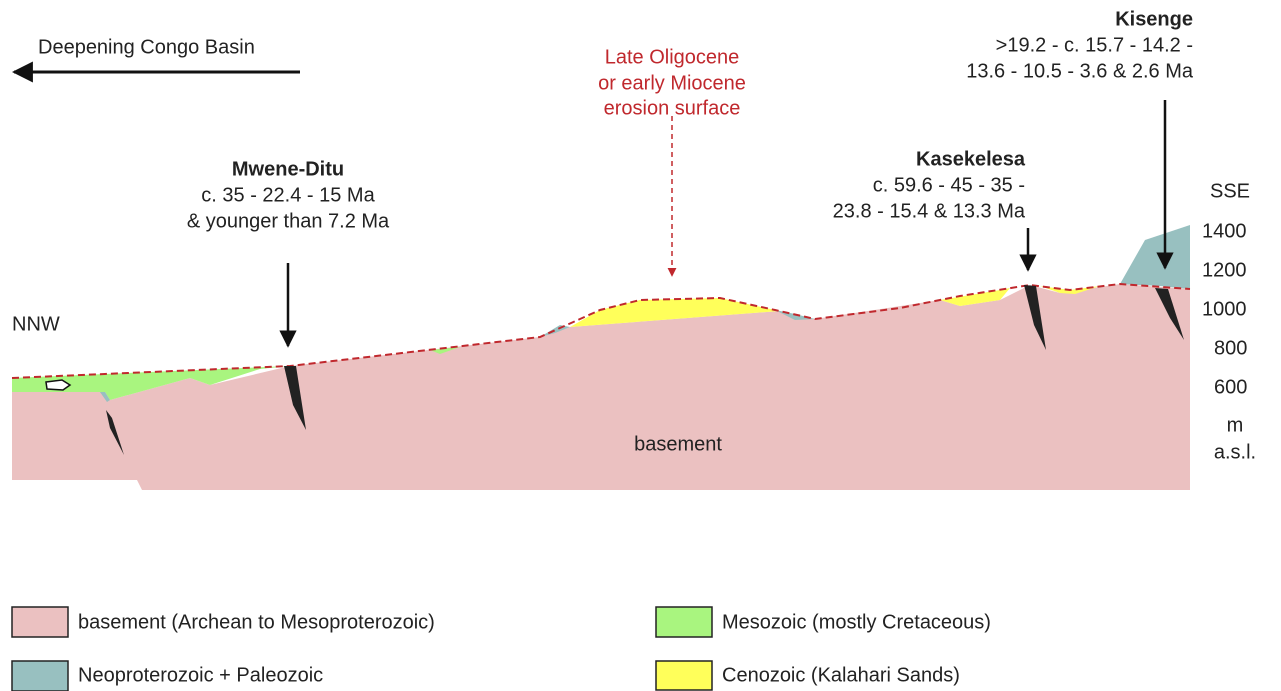  What do you see at coordinates (1094, 45) in the screenshot?
I see `site-ages: >19.2 - c. 15.7 - 14.2 -` at bounding box center [1094, 45].